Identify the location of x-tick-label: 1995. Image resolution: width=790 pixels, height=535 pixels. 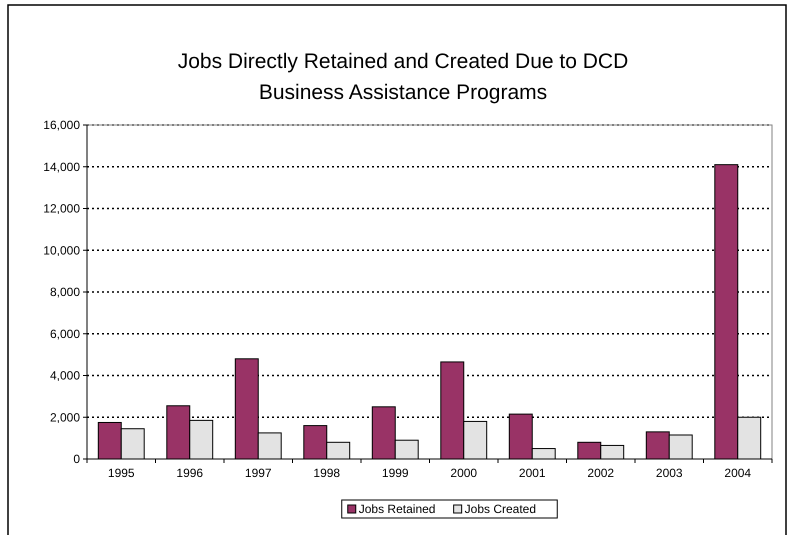
(121, 473).